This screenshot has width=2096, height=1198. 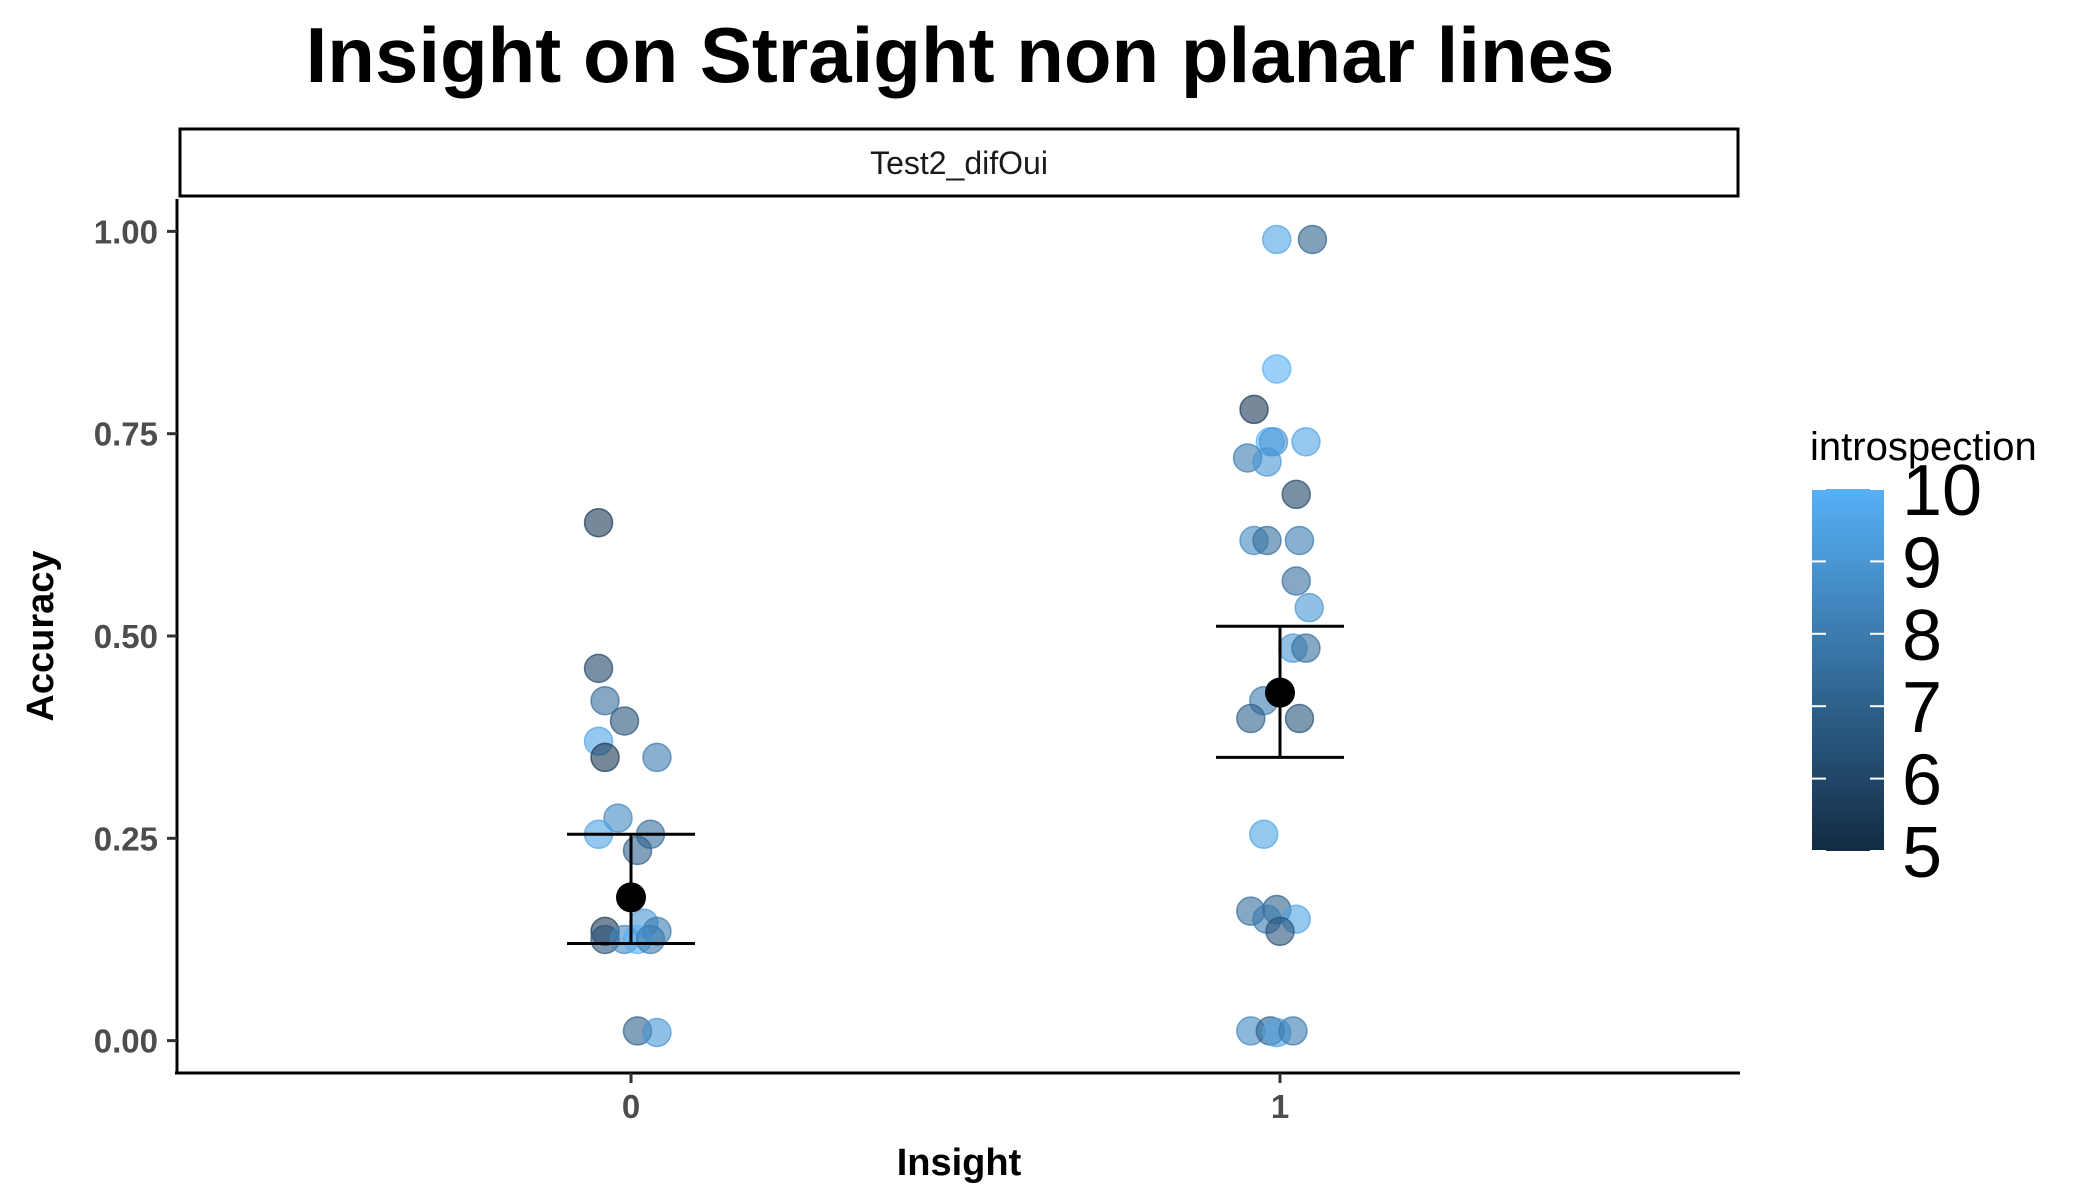 What do you see at coordinates (631, 1106) in the screenshot?
I see `x-tick-label: 0` at bounding box center [631, 1106].